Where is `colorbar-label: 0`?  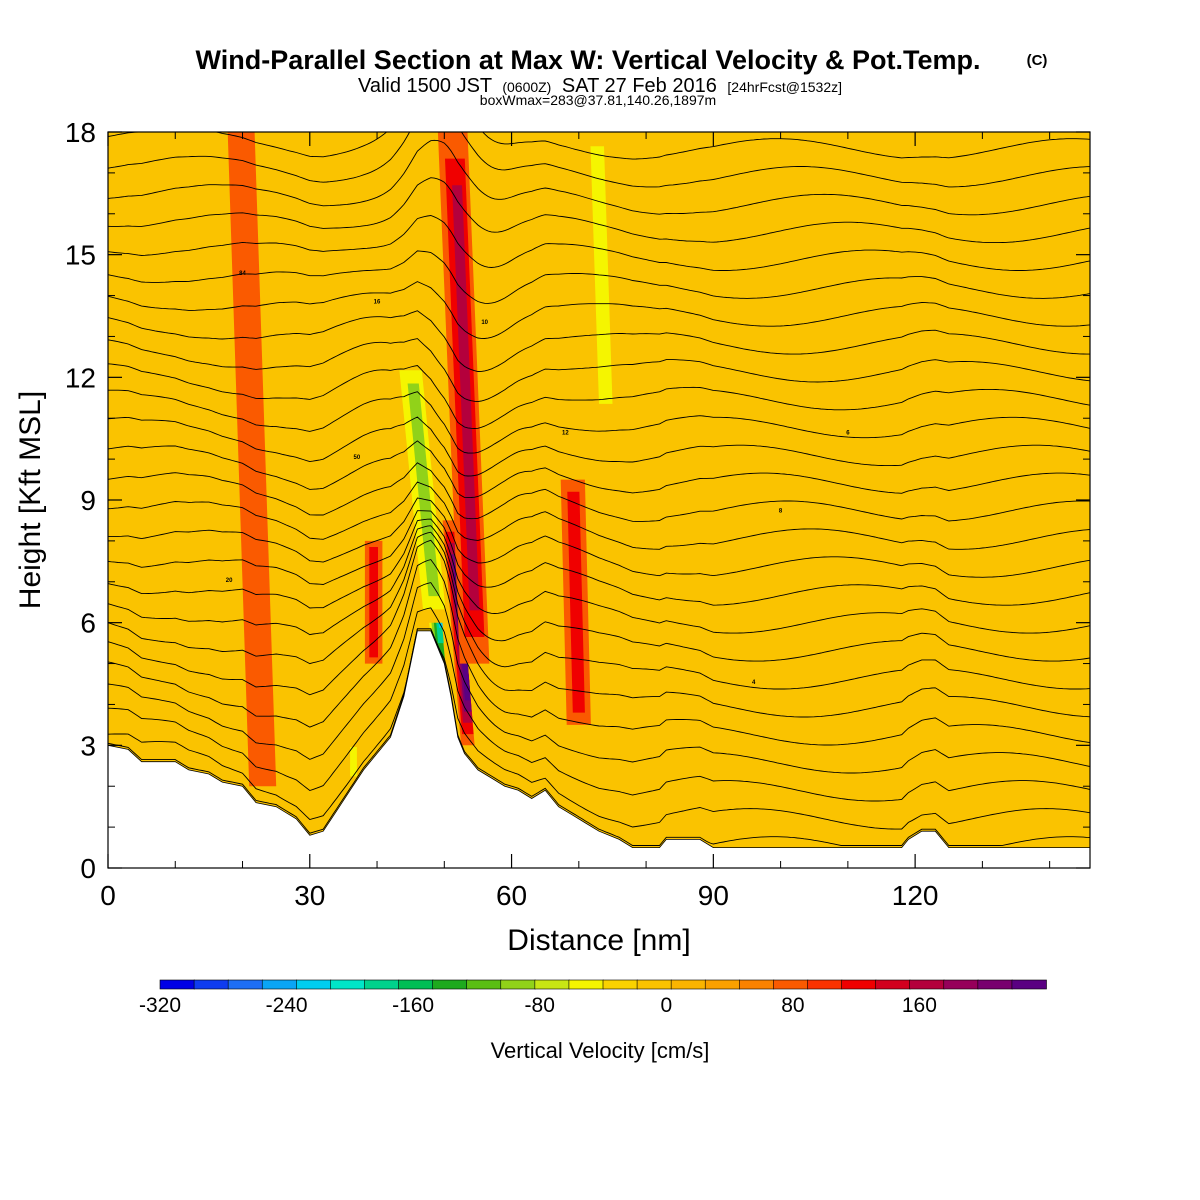 colorbar-label: 0 is located at coordinates (666, 1005).